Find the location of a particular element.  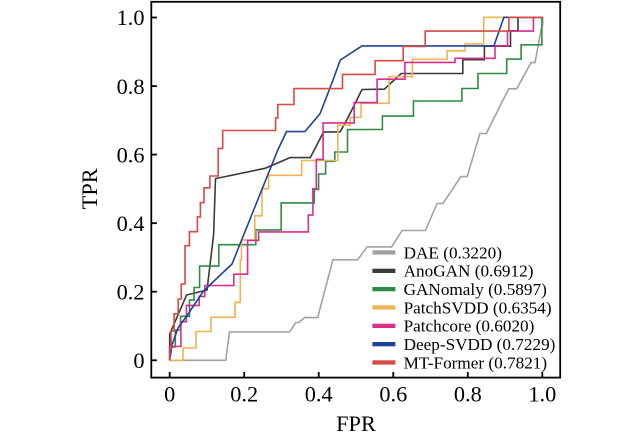

svg-text: MT-Former (0.7821) is located at coordinates (476, 362).